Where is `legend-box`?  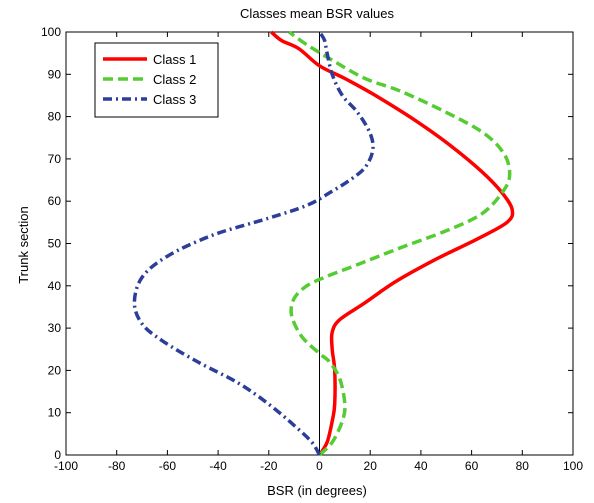
legend-box is located at coordinates (156, 80).